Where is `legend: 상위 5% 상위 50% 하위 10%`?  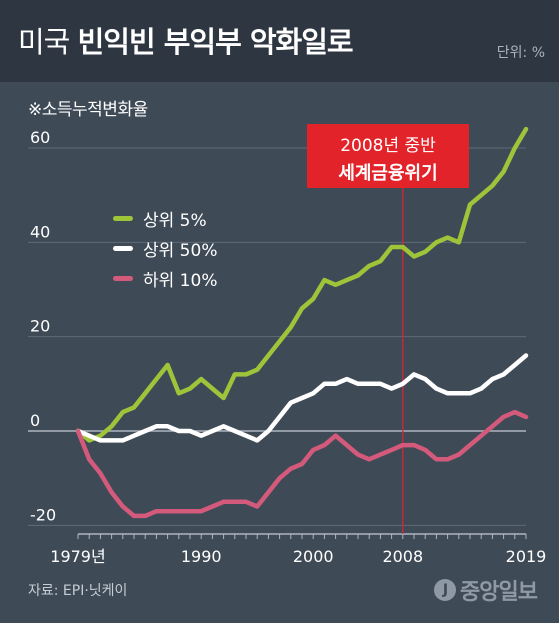 legend: 상위 5% 상위 50% 하위 10% is located at coordinates (165, 248).